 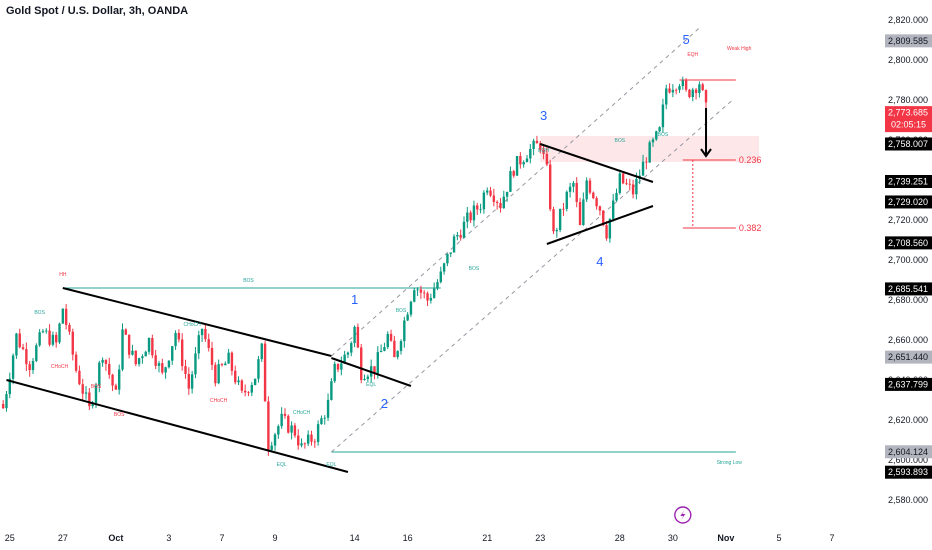 What do you see at coordinates (355, 538) in the screenshot?
I see `time-tick-label: 14` at bounding box center [355, 538].